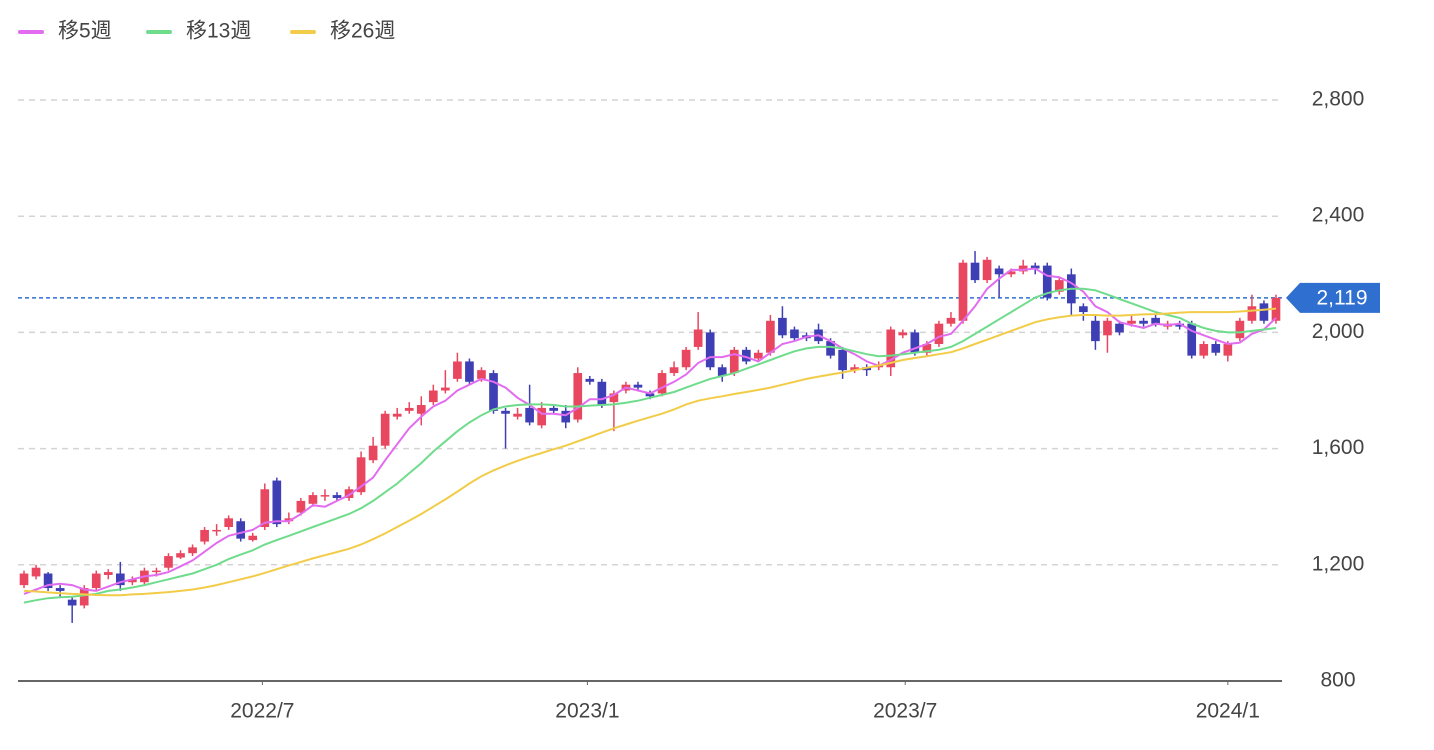 This screenshot has height=750, width=1434. I want to click on y-tick-label: 1,200, so click(1338, 563).